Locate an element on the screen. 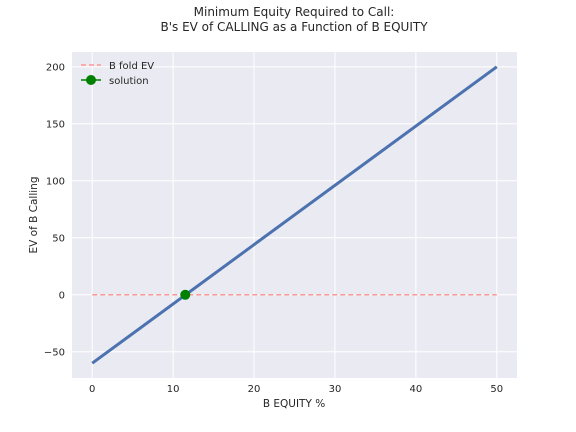 The image size is (576, 432). legend-label-fold-ev: B fold EV is located at coordinates (131, 66).